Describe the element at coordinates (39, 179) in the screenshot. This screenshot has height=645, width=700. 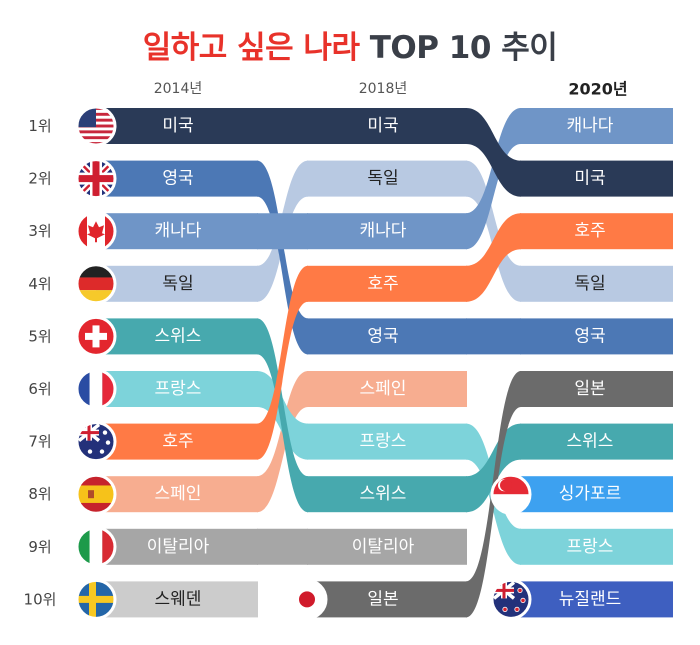
I see `rank-label-2: 2위` at that location.